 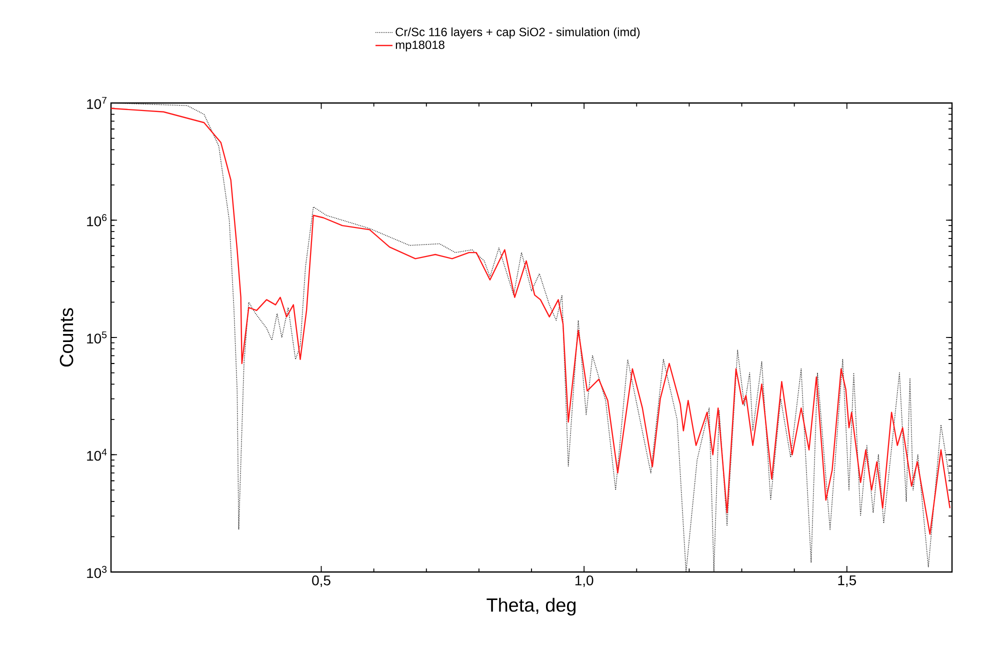 I want to click on y-axis-title: Counts, so click(x=67, y=337).